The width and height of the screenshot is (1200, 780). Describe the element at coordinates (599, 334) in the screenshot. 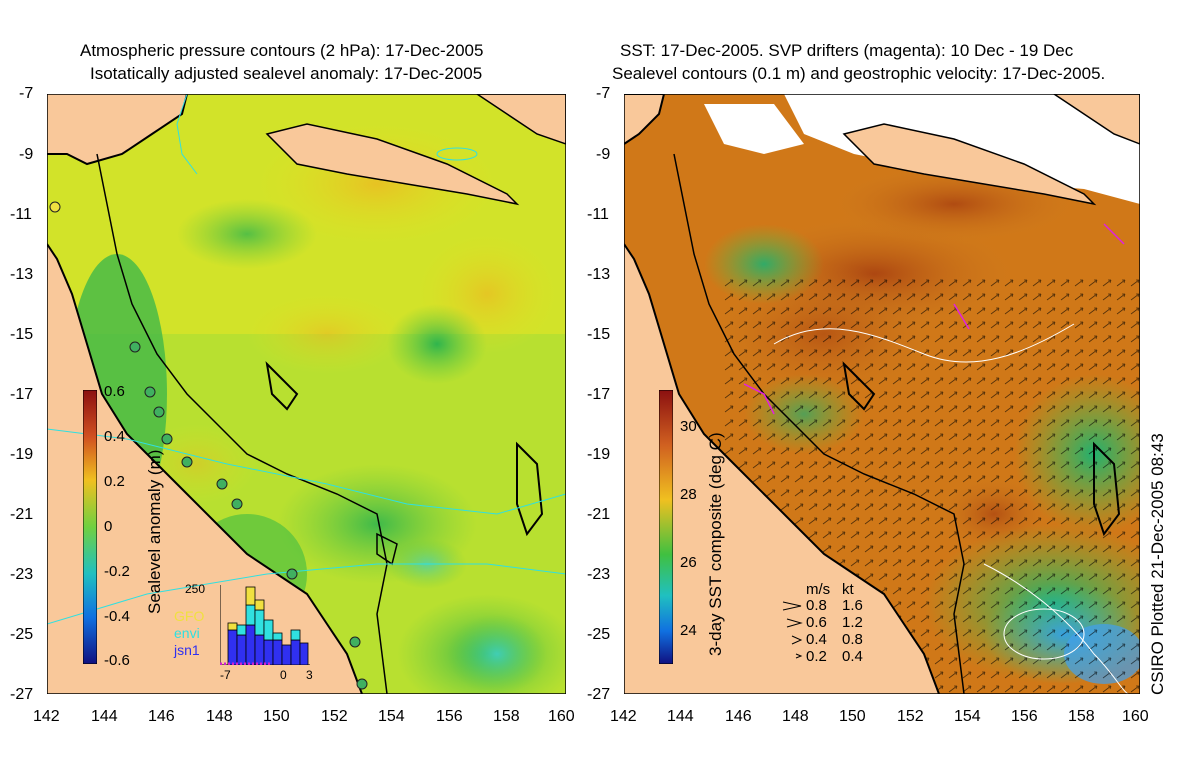

I see `right-lat-tick: -15` at that location.